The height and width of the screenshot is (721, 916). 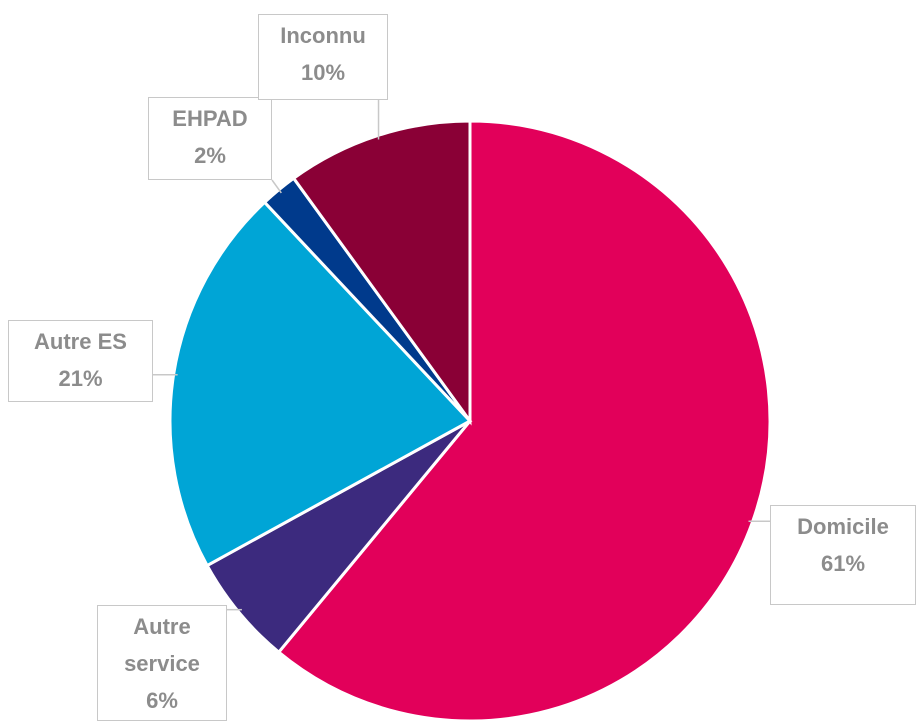 What do you see at coordinates (323, 57) in the screenshot?
I see `data-label: Inconnu 10%` at bounding box center [323, 57].